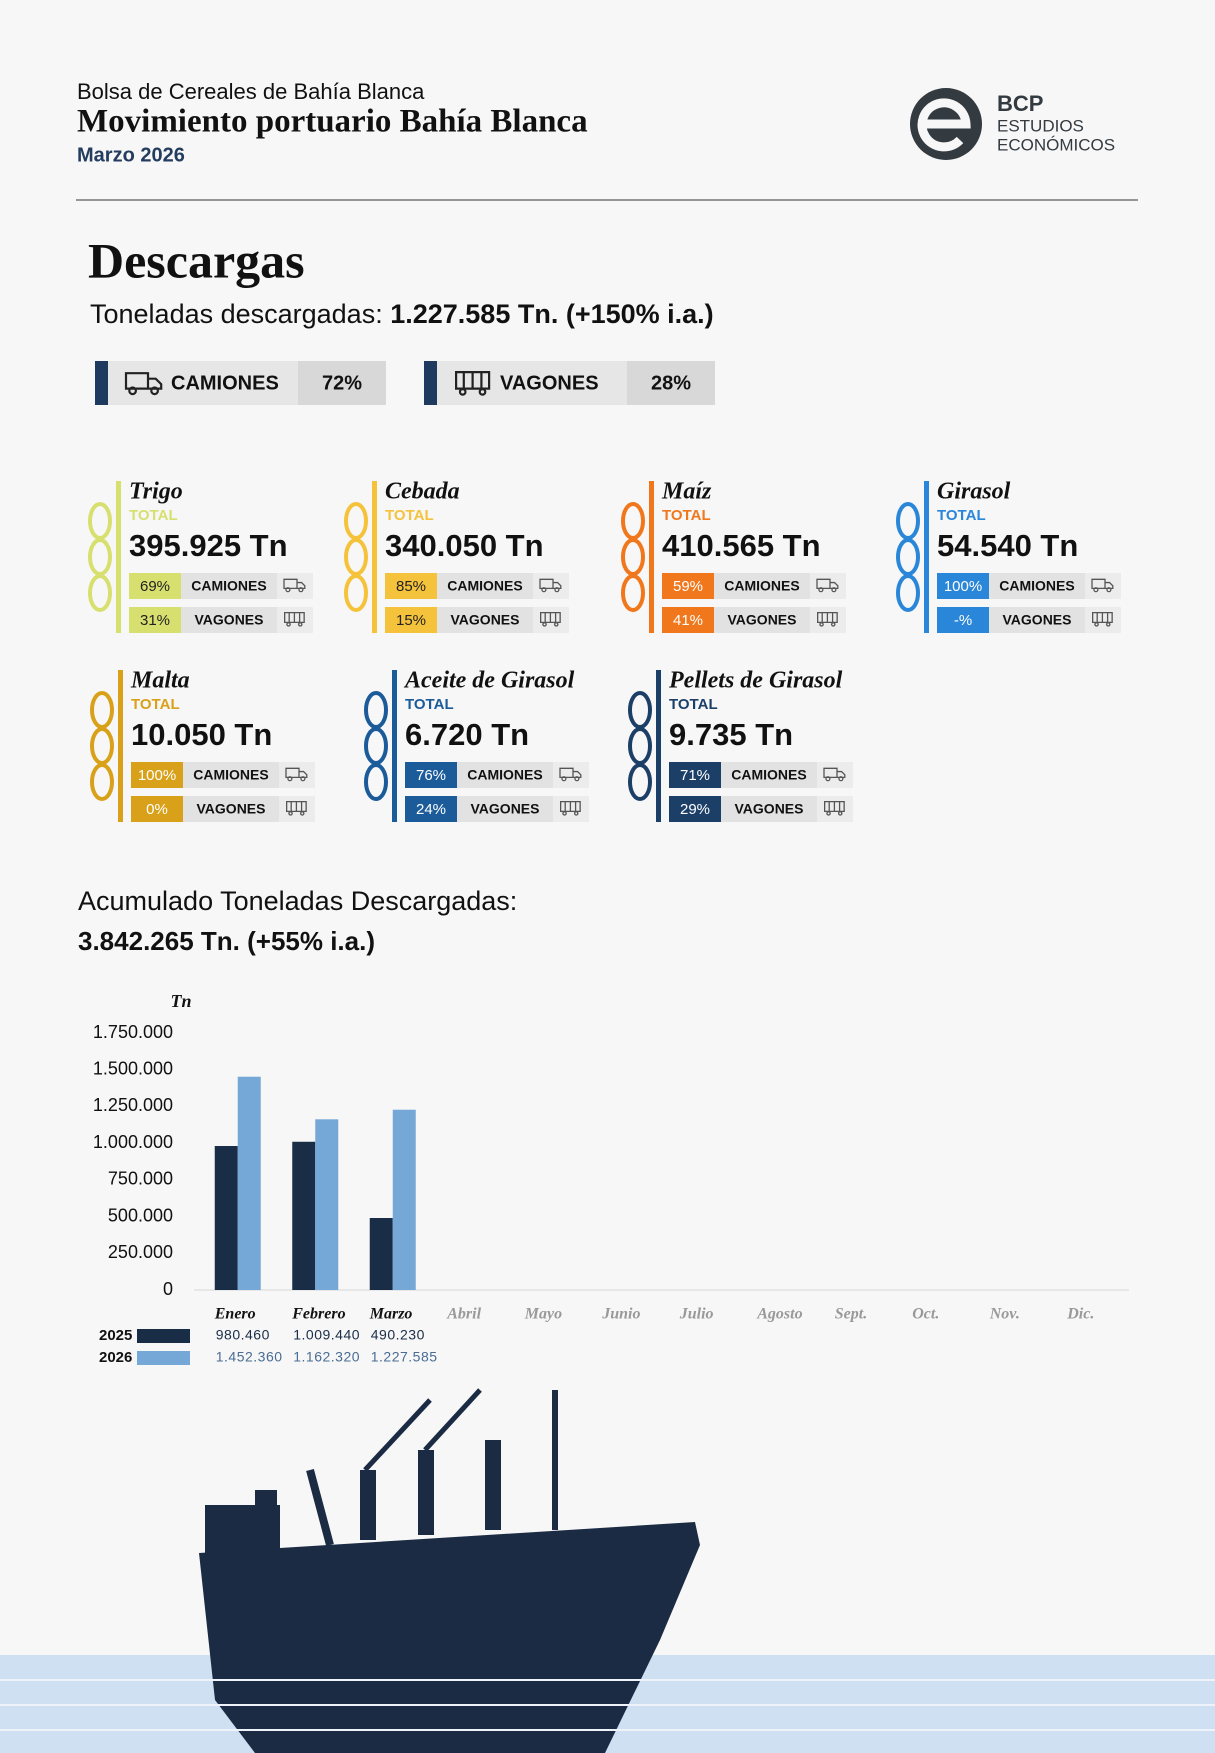 This screenshot has height=1753, width=1215. I want to click on share: 69%, so click(155, 586).